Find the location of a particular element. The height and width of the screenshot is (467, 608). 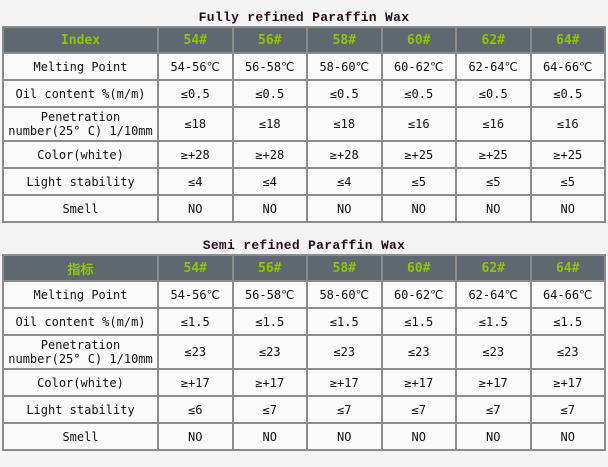

table-row: Color(white) ≥+28 ≥+28 ≥+28 ≥+25 ≥+25 ≥+25 is located at coordinates (304, 154).